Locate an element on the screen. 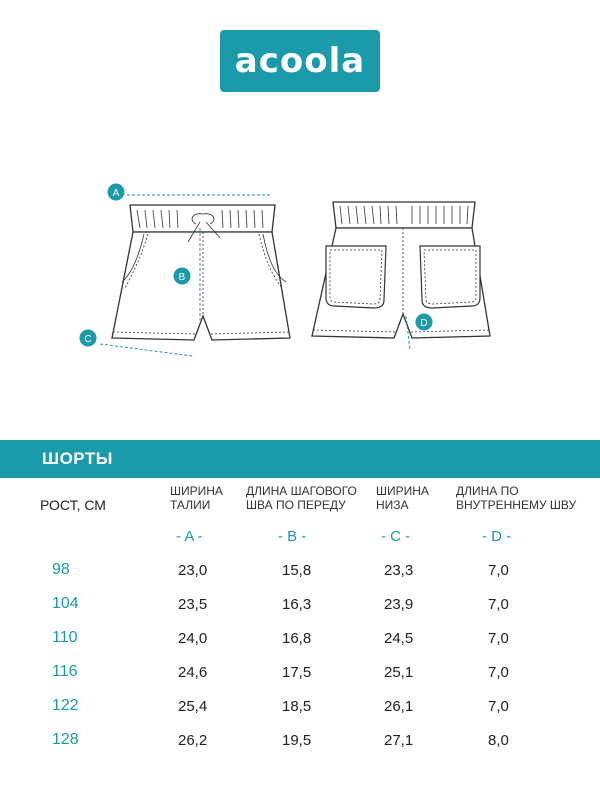  table-cell: 26,1 is located at coordinates (399, 706).